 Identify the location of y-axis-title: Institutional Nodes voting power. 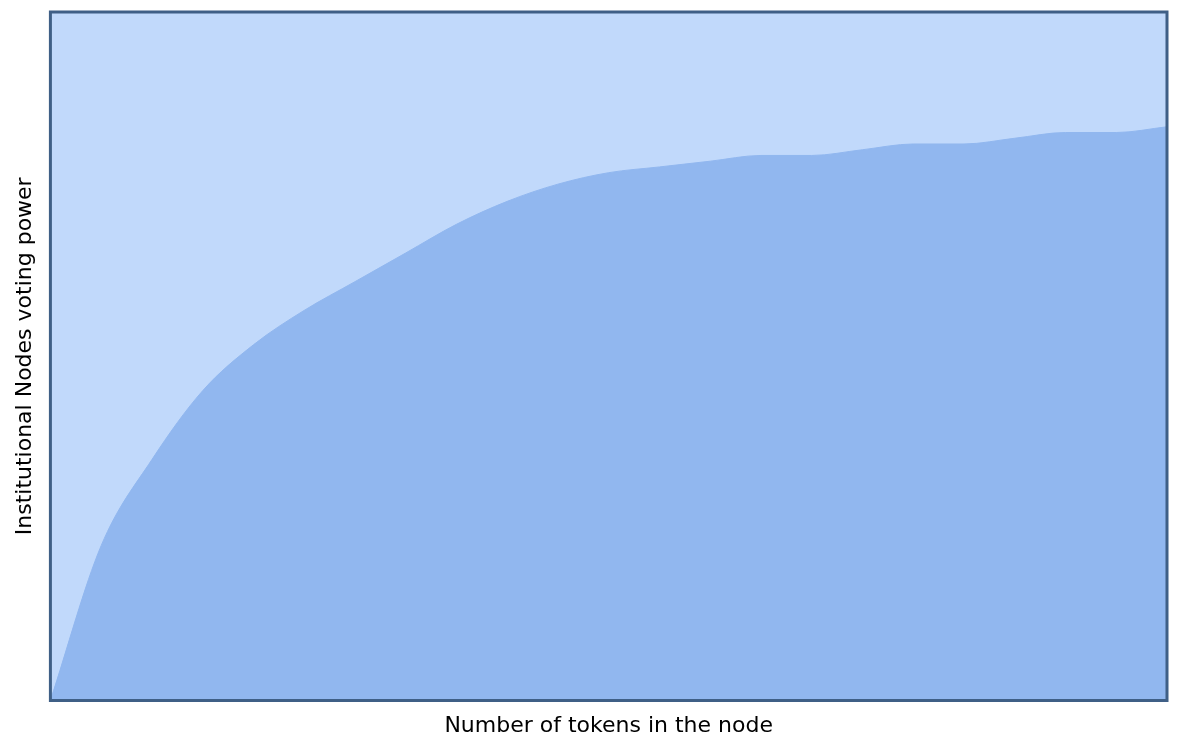
(23, 356).